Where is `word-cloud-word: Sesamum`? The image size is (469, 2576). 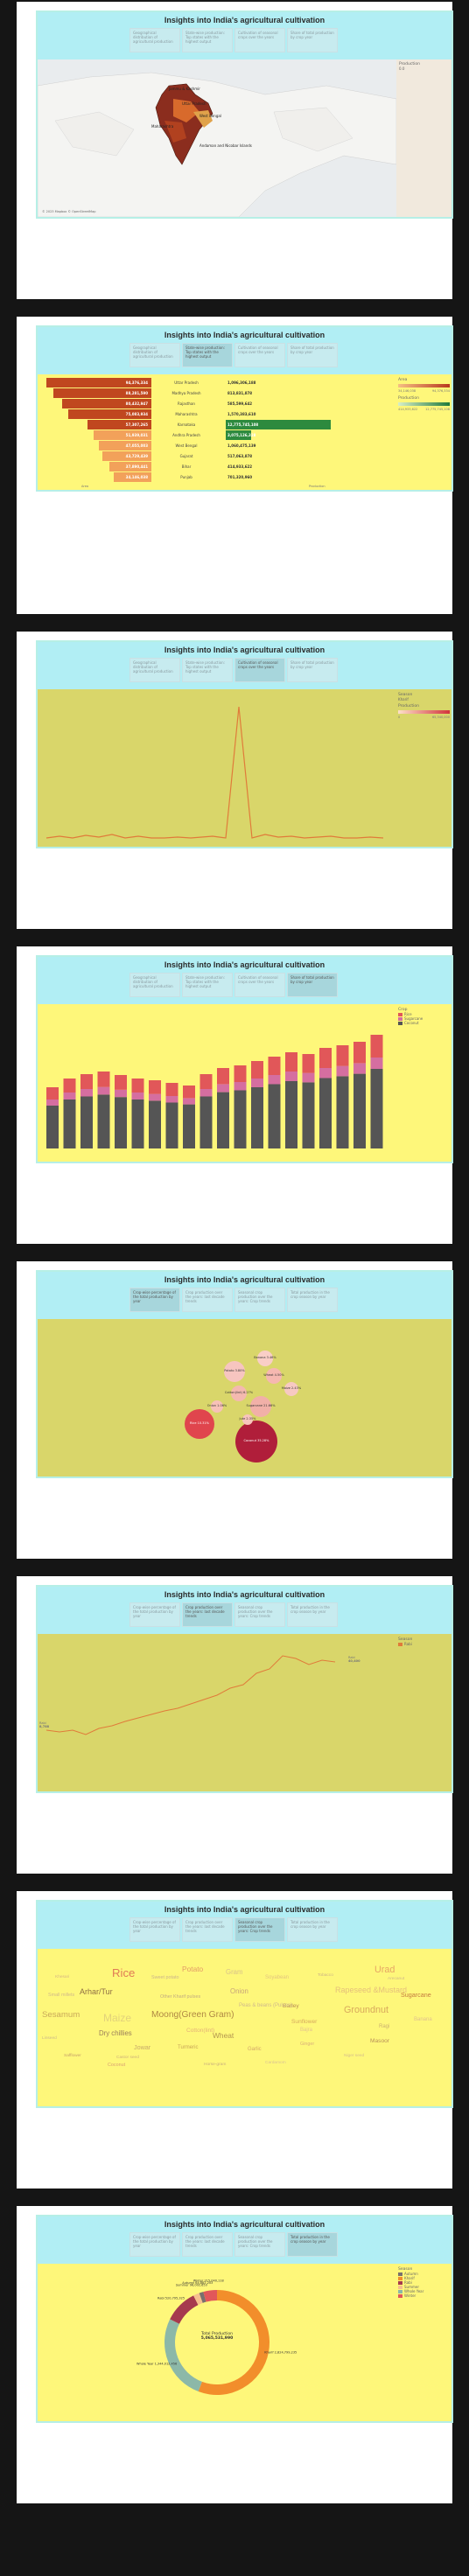 word-cloud-word: Sesamum is located at coordinates (61, 2015).